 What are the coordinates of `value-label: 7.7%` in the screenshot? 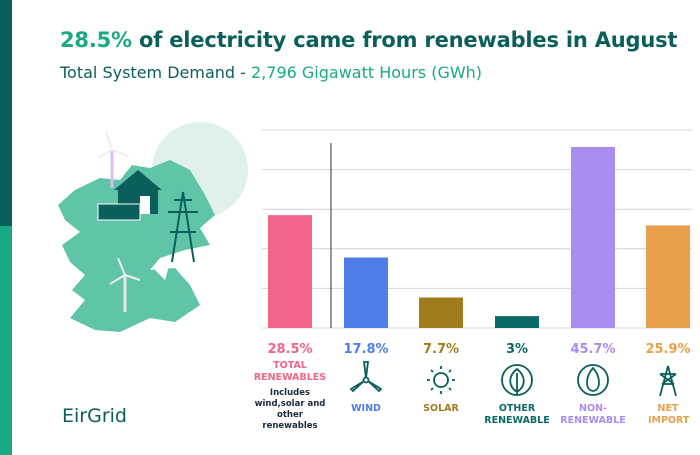 It's located at (441, 349).